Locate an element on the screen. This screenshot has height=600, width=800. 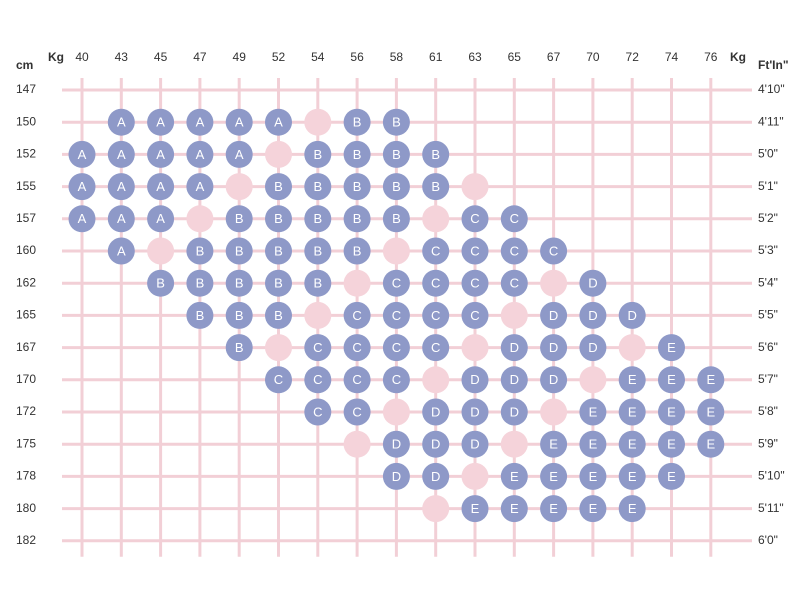
cm-label: 182 is located at coordinates (26, 540).